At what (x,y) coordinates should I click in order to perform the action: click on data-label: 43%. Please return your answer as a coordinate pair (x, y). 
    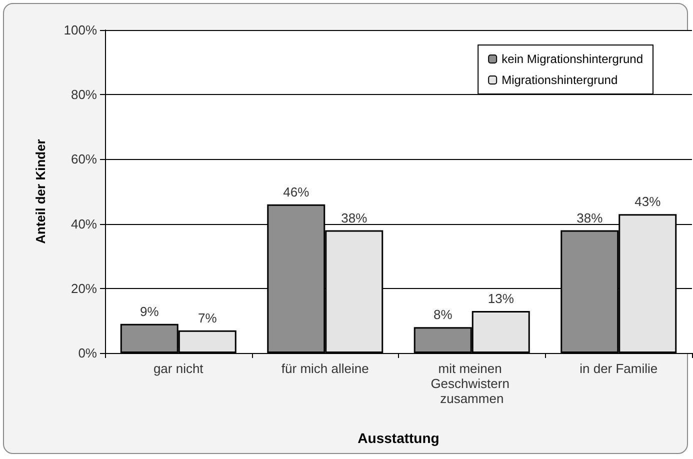
    Looking at the image, I should click on (648, 202).